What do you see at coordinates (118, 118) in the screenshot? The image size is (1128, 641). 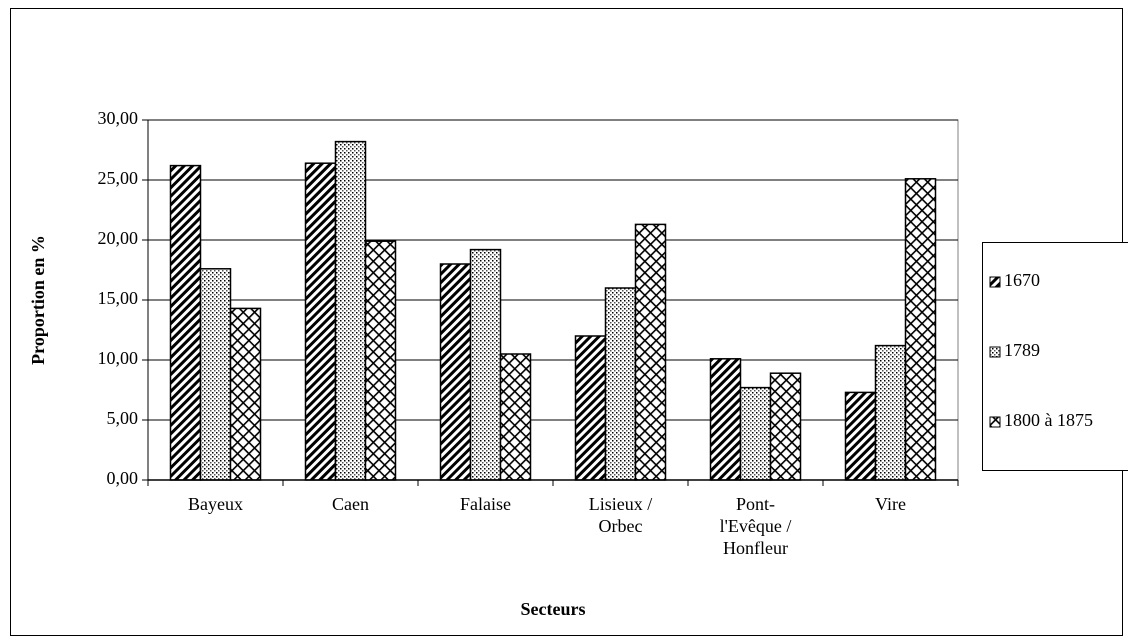 I see `y-tick-label: 30,00` at bounding box center [118, 118].